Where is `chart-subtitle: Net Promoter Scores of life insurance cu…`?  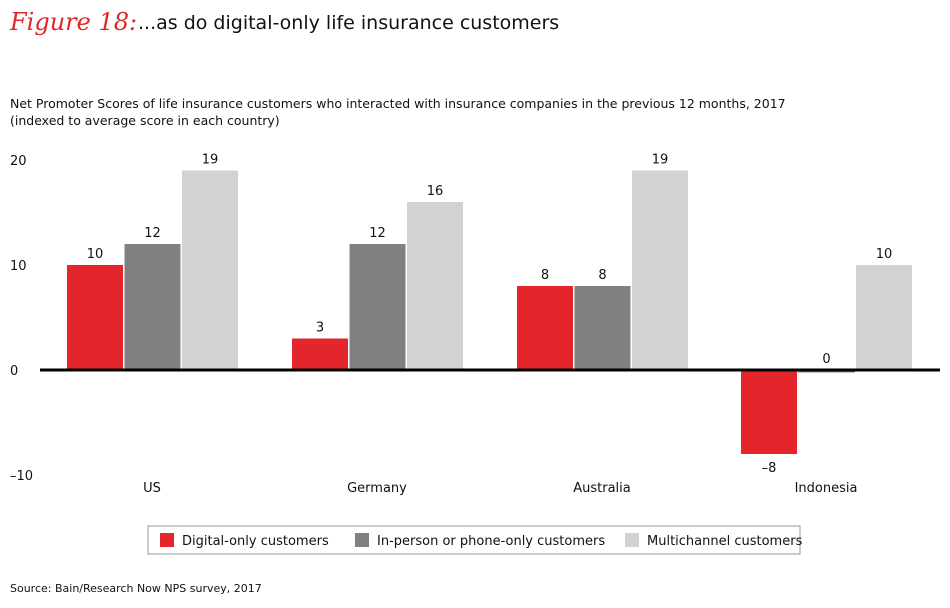 chart-subtitle: Net Promoter Scores of life insurance cu… is located at coordinates (398, 112).